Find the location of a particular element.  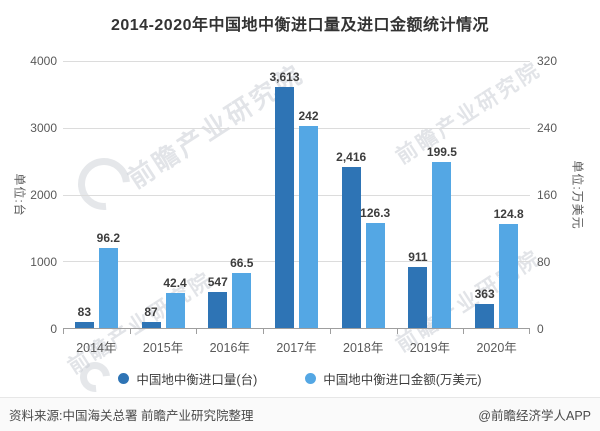

bar-group: 3,613 242 is located at coordinates (296, 194).